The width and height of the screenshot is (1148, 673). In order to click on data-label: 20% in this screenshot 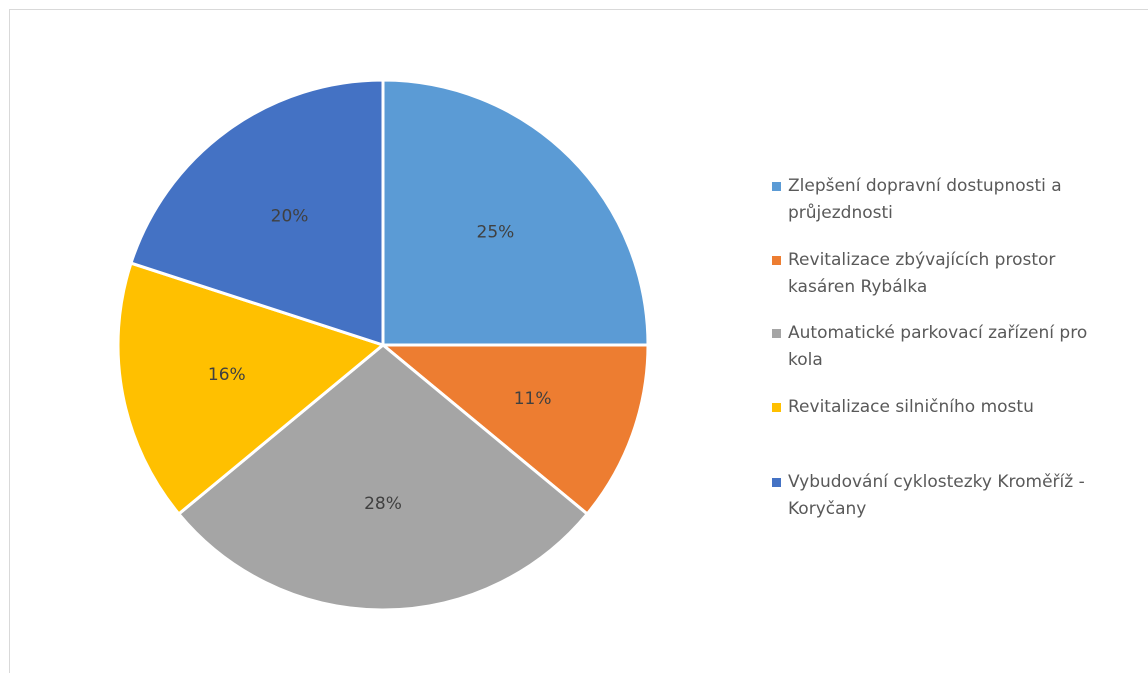, I will do `click(290, 216)`.